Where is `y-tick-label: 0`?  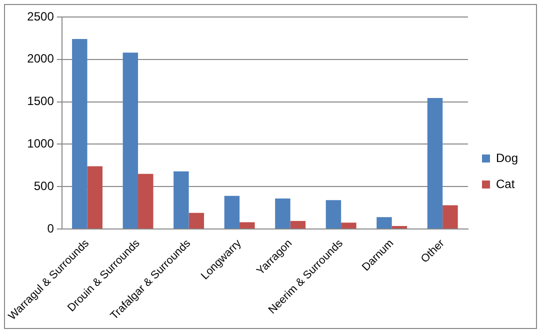 y-tick-label: 0 is located at coordinates (50, 228).